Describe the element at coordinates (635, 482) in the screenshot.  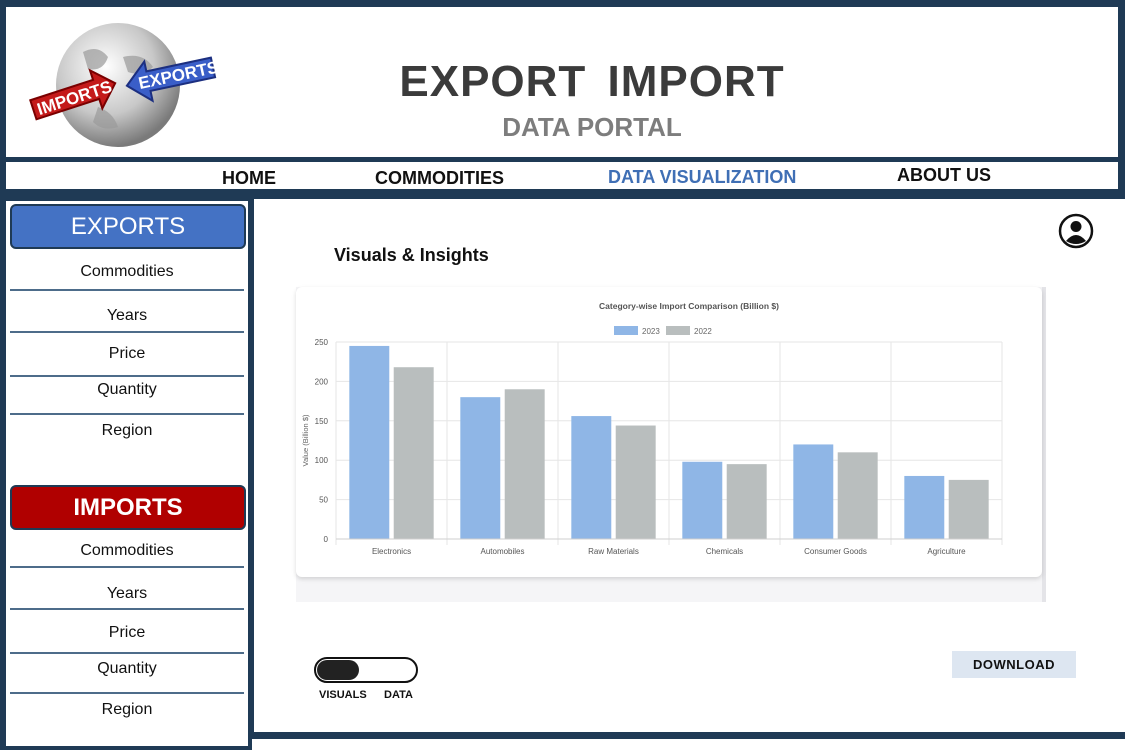
I see `bar-2022-raw-materials` at that location.